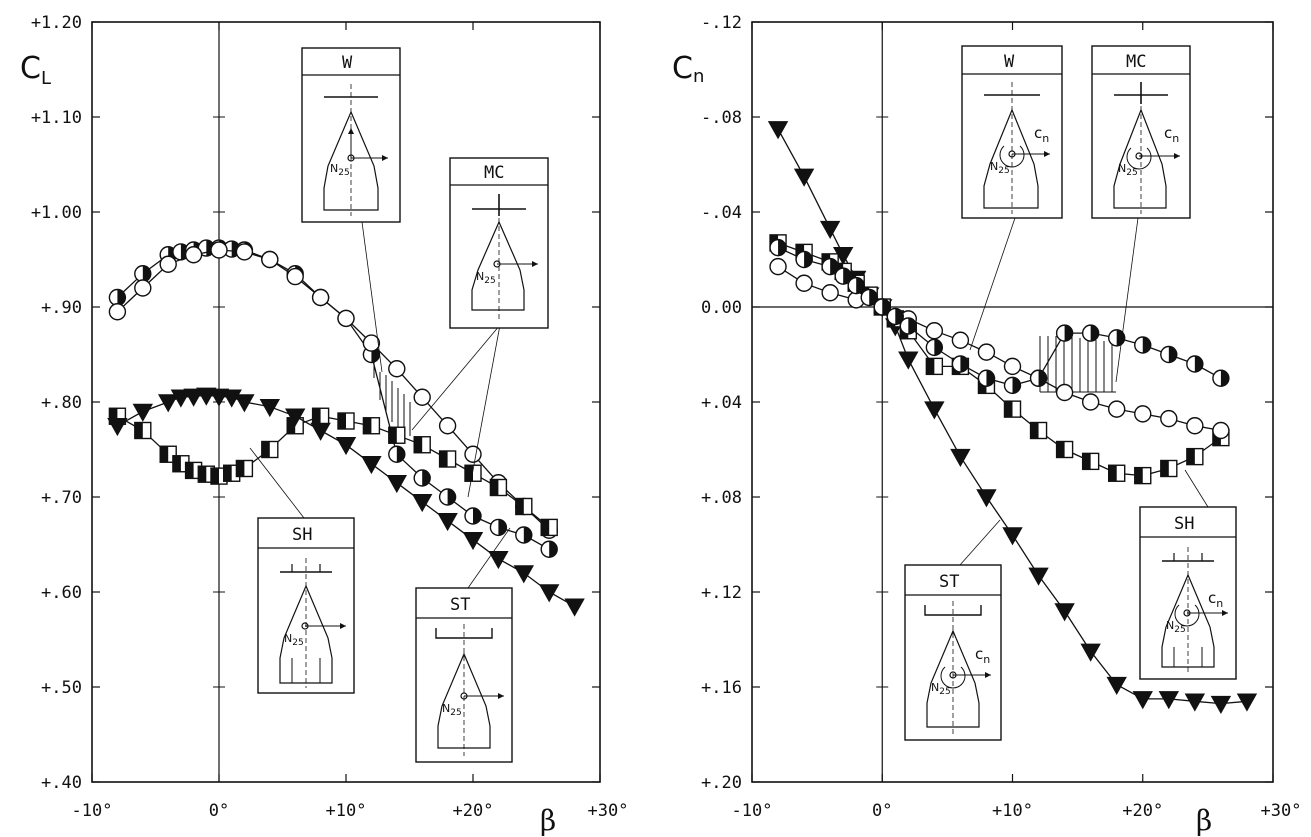 Image resolution: width=1311 pixels, height=837 pixels. Describe the element at coordinates (1171, 134) in the screenshot. I see `inset-mc-yaw-cn: cn` at that location.